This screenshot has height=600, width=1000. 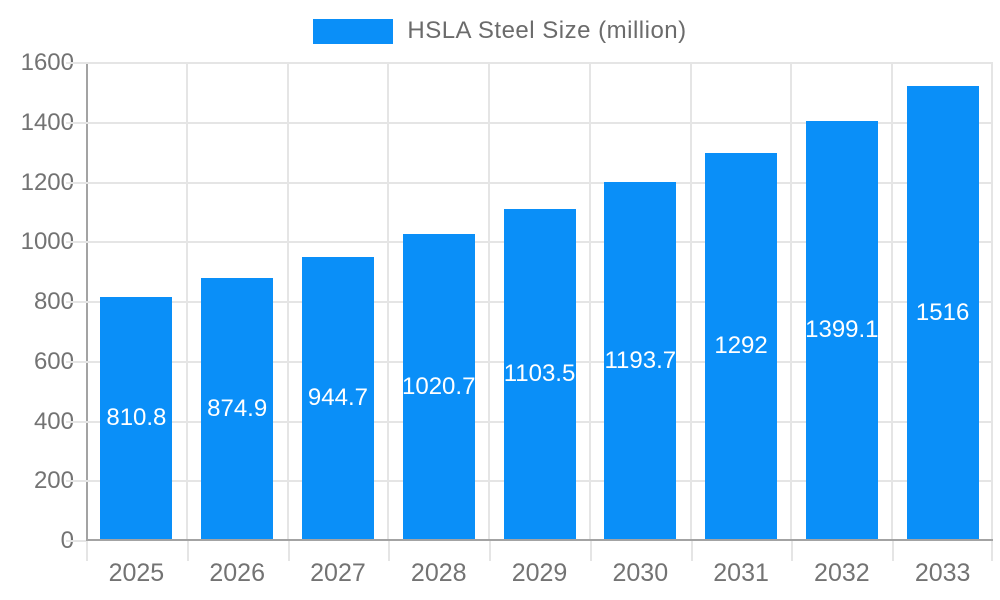 What do you see at coordinates (353, 31) in the screenshot?
I see `legend-swatch` at bounding box center [353, 31].